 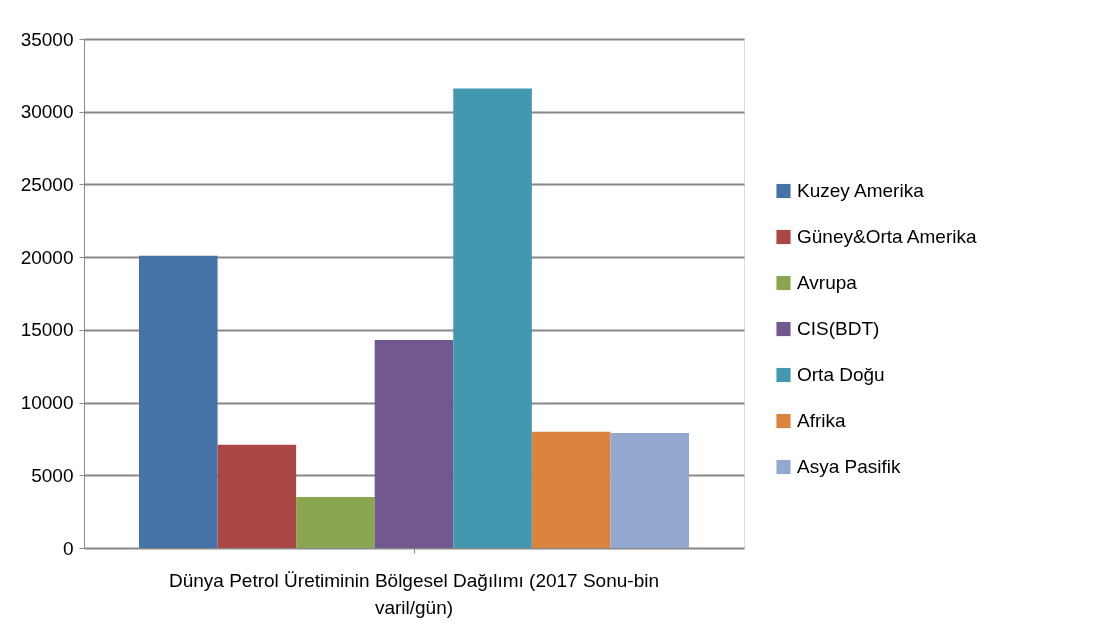 I want to click on y-tick-label: 25000, so click(x=47, y=184).